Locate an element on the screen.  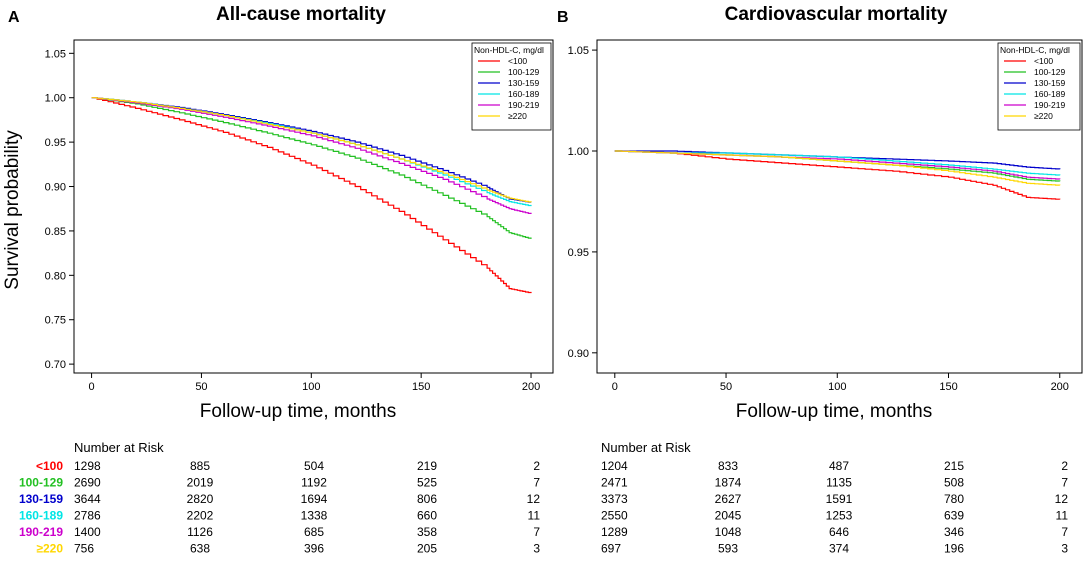
risk-cell: 1048 is located at coordinates (728, 532).